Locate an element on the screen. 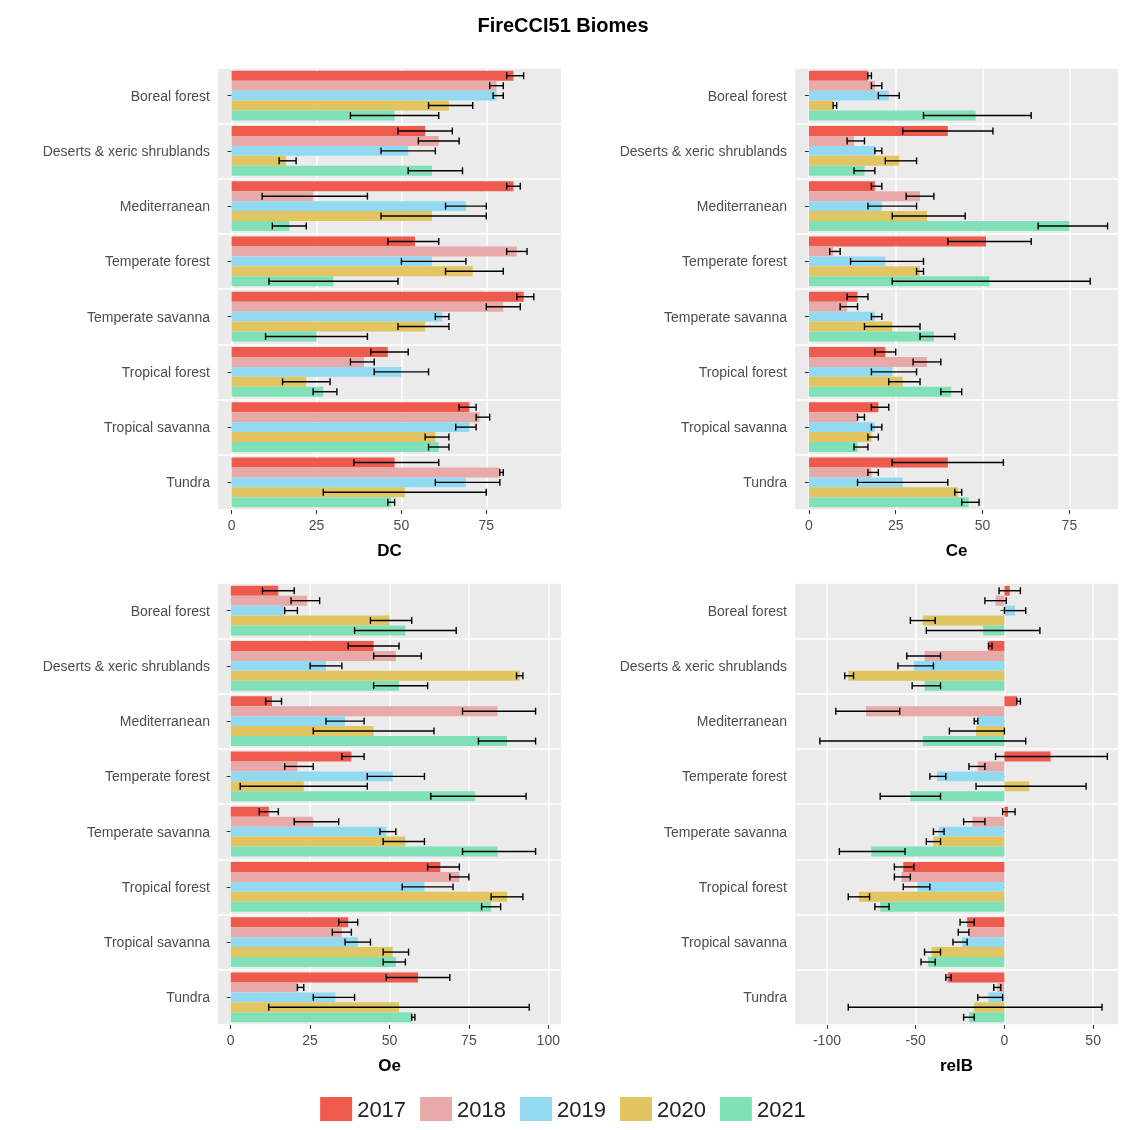 The width and height of the screenshot is (1126, 1130). legend-label: 2017 is located at coordinates (382, 1109).